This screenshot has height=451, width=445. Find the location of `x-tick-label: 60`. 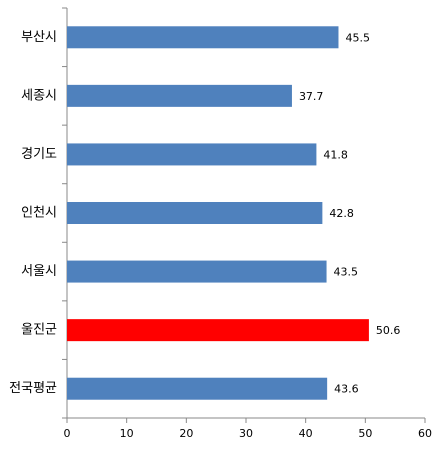

x-tick-label: 60 is located at coordinates (425, 433).